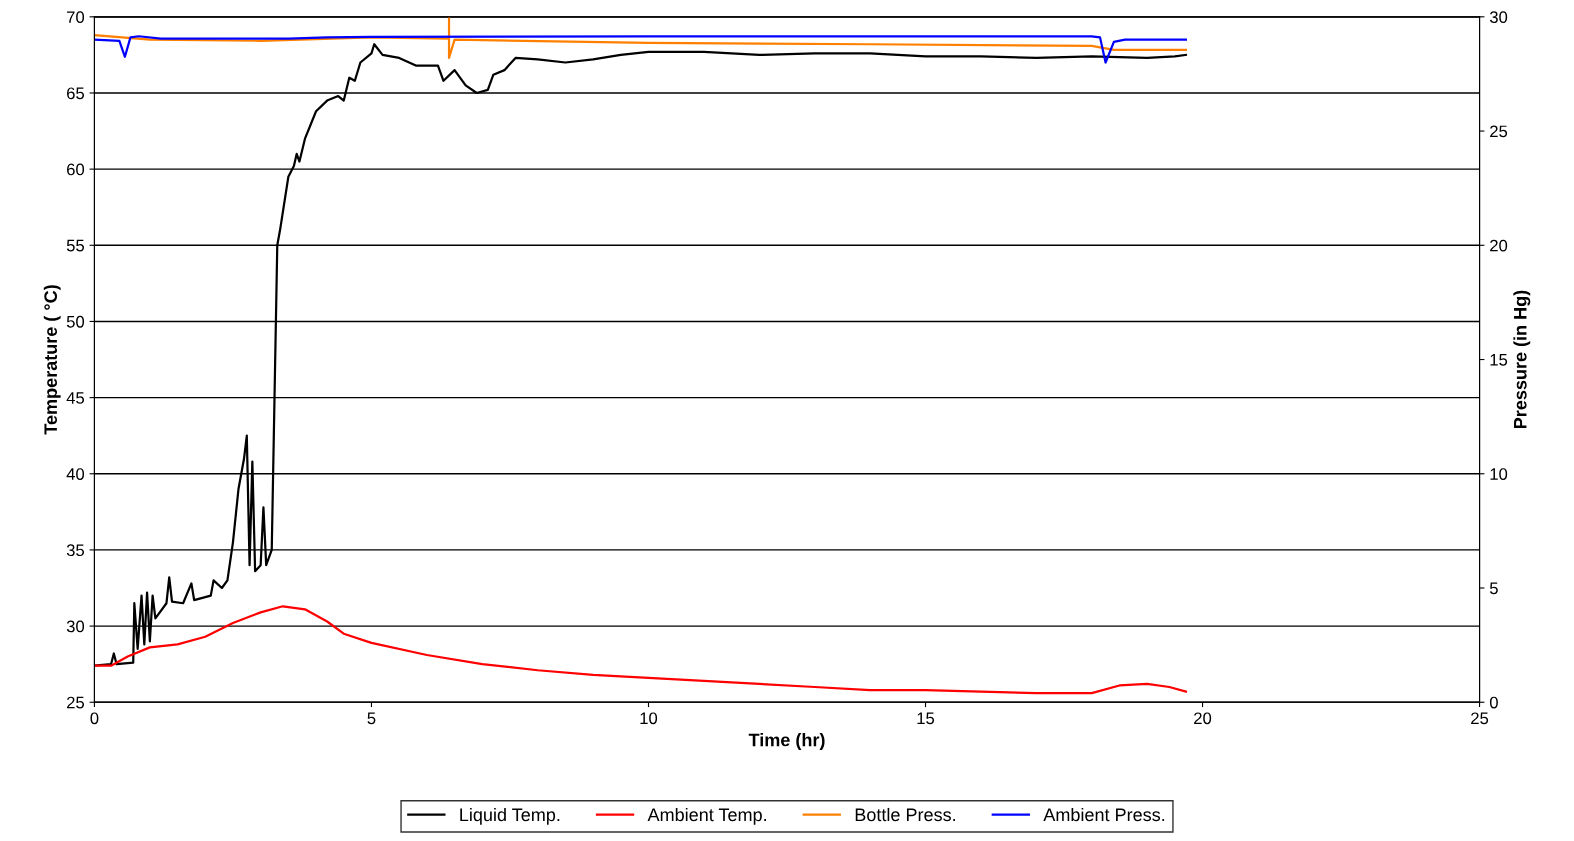 Image resolution: width=1574 pixels, height=841 pixels. I want to click on y-tick-label: 50, so click(75, 321).